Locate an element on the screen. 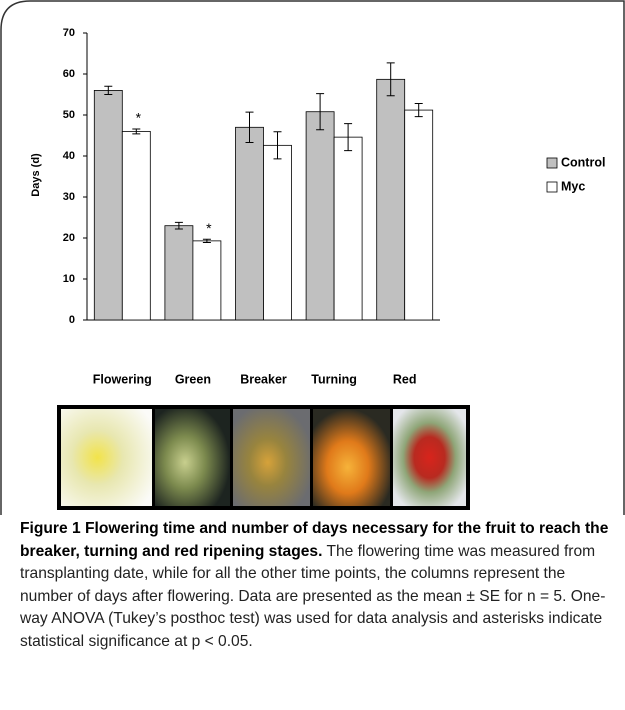 The width and height of the screenshot is (625, 710). y-tick-label: 0 is located at coordinates (72, 320).